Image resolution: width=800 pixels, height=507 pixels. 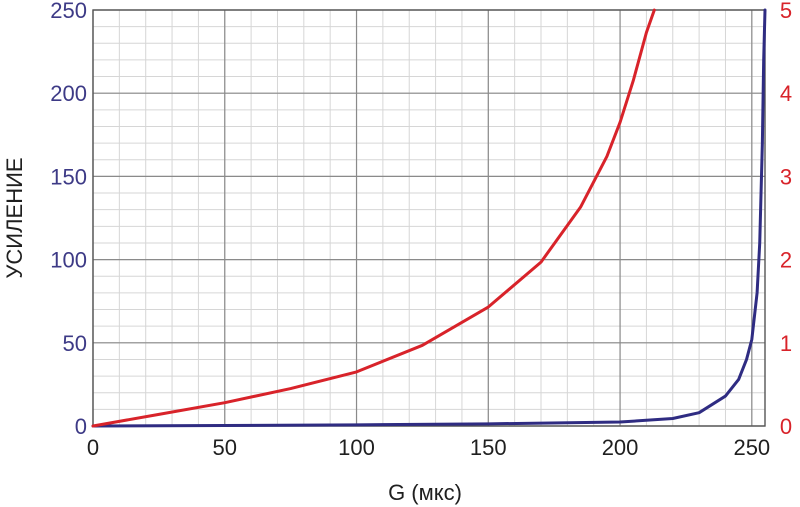 What do you see at coordinates (75, 343) in the screenshot?
I see `y-tick-label: 50` at bounding box center [75, 343].